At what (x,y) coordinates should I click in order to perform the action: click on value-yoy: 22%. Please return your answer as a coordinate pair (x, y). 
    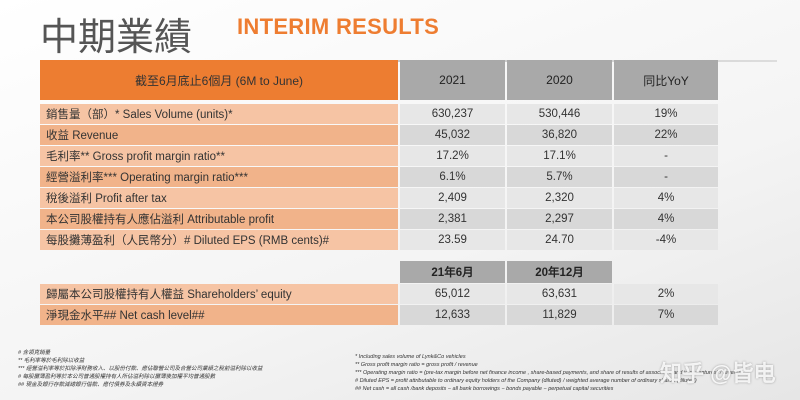
    Looking at the image, I should click on (666, 135).